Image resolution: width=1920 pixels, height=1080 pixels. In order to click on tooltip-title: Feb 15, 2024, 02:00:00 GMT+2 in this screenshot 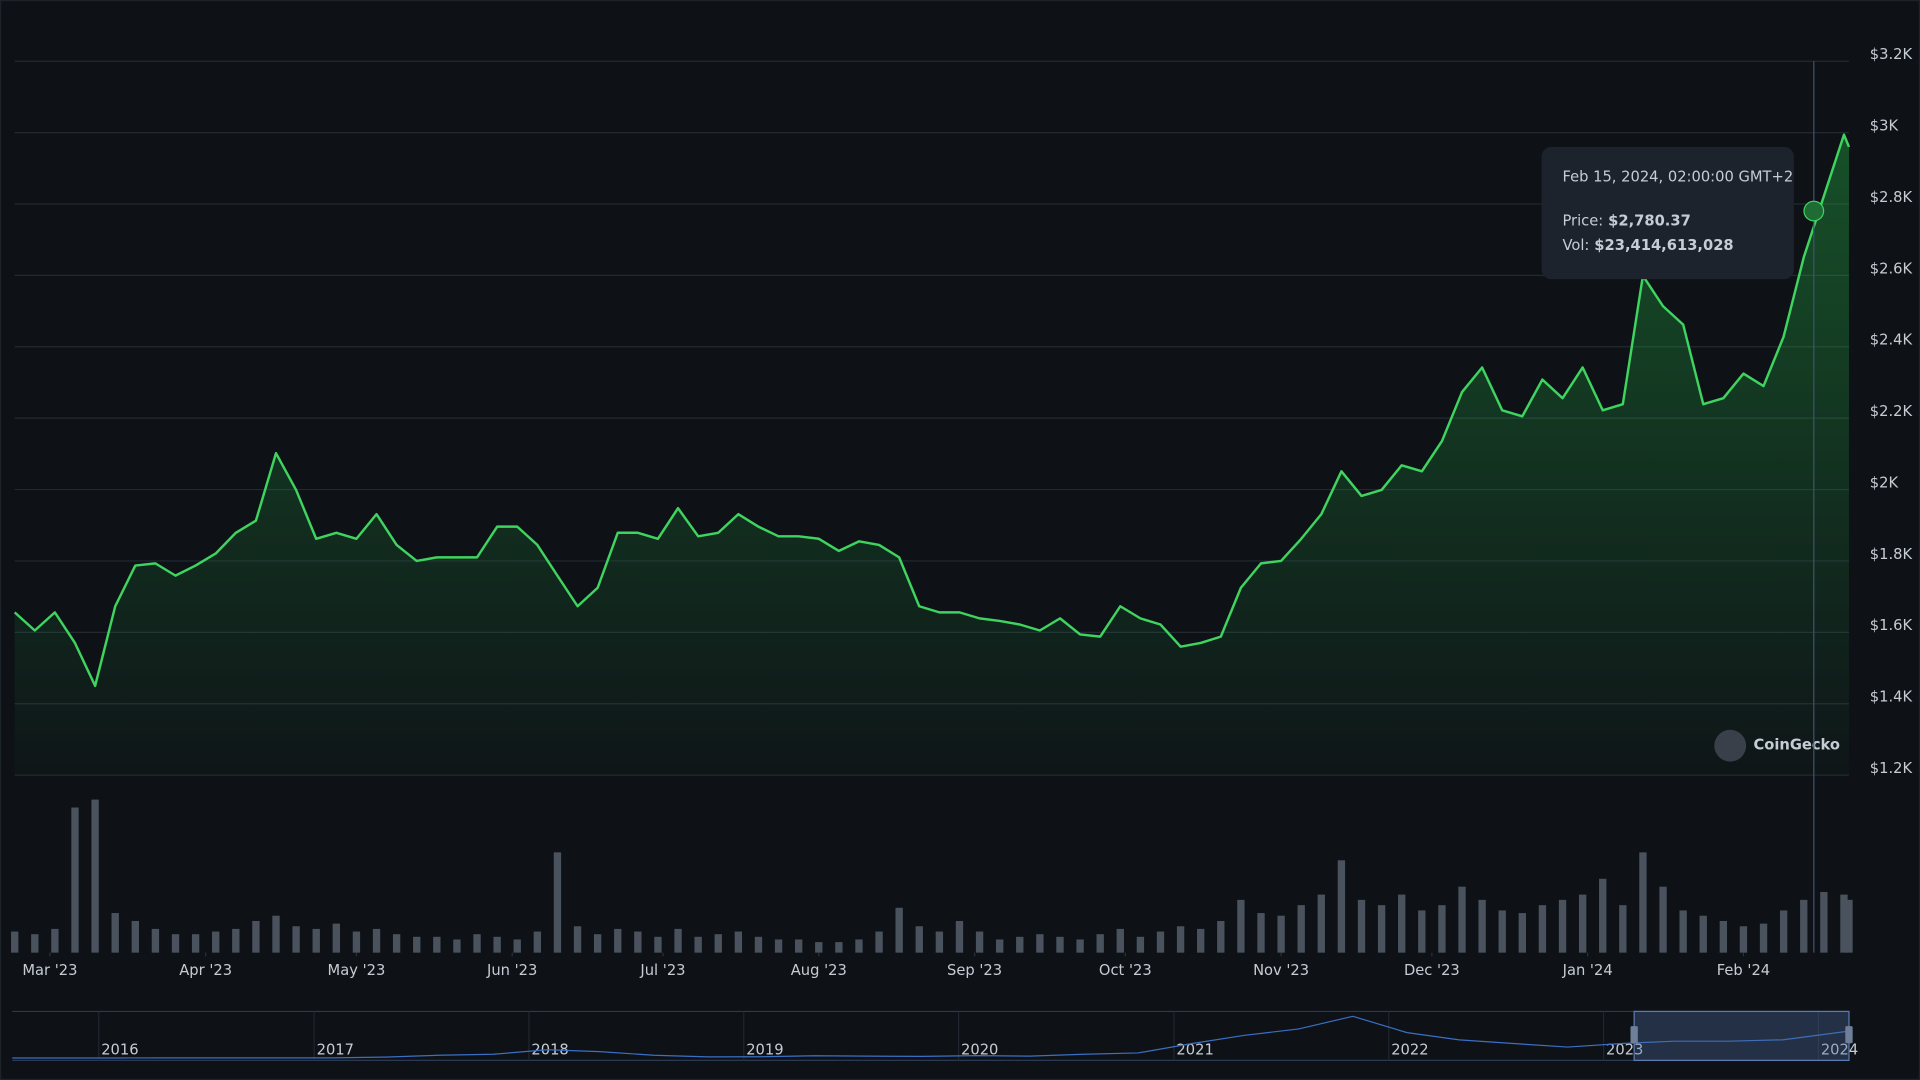, I will do `click(1677, 177)`.